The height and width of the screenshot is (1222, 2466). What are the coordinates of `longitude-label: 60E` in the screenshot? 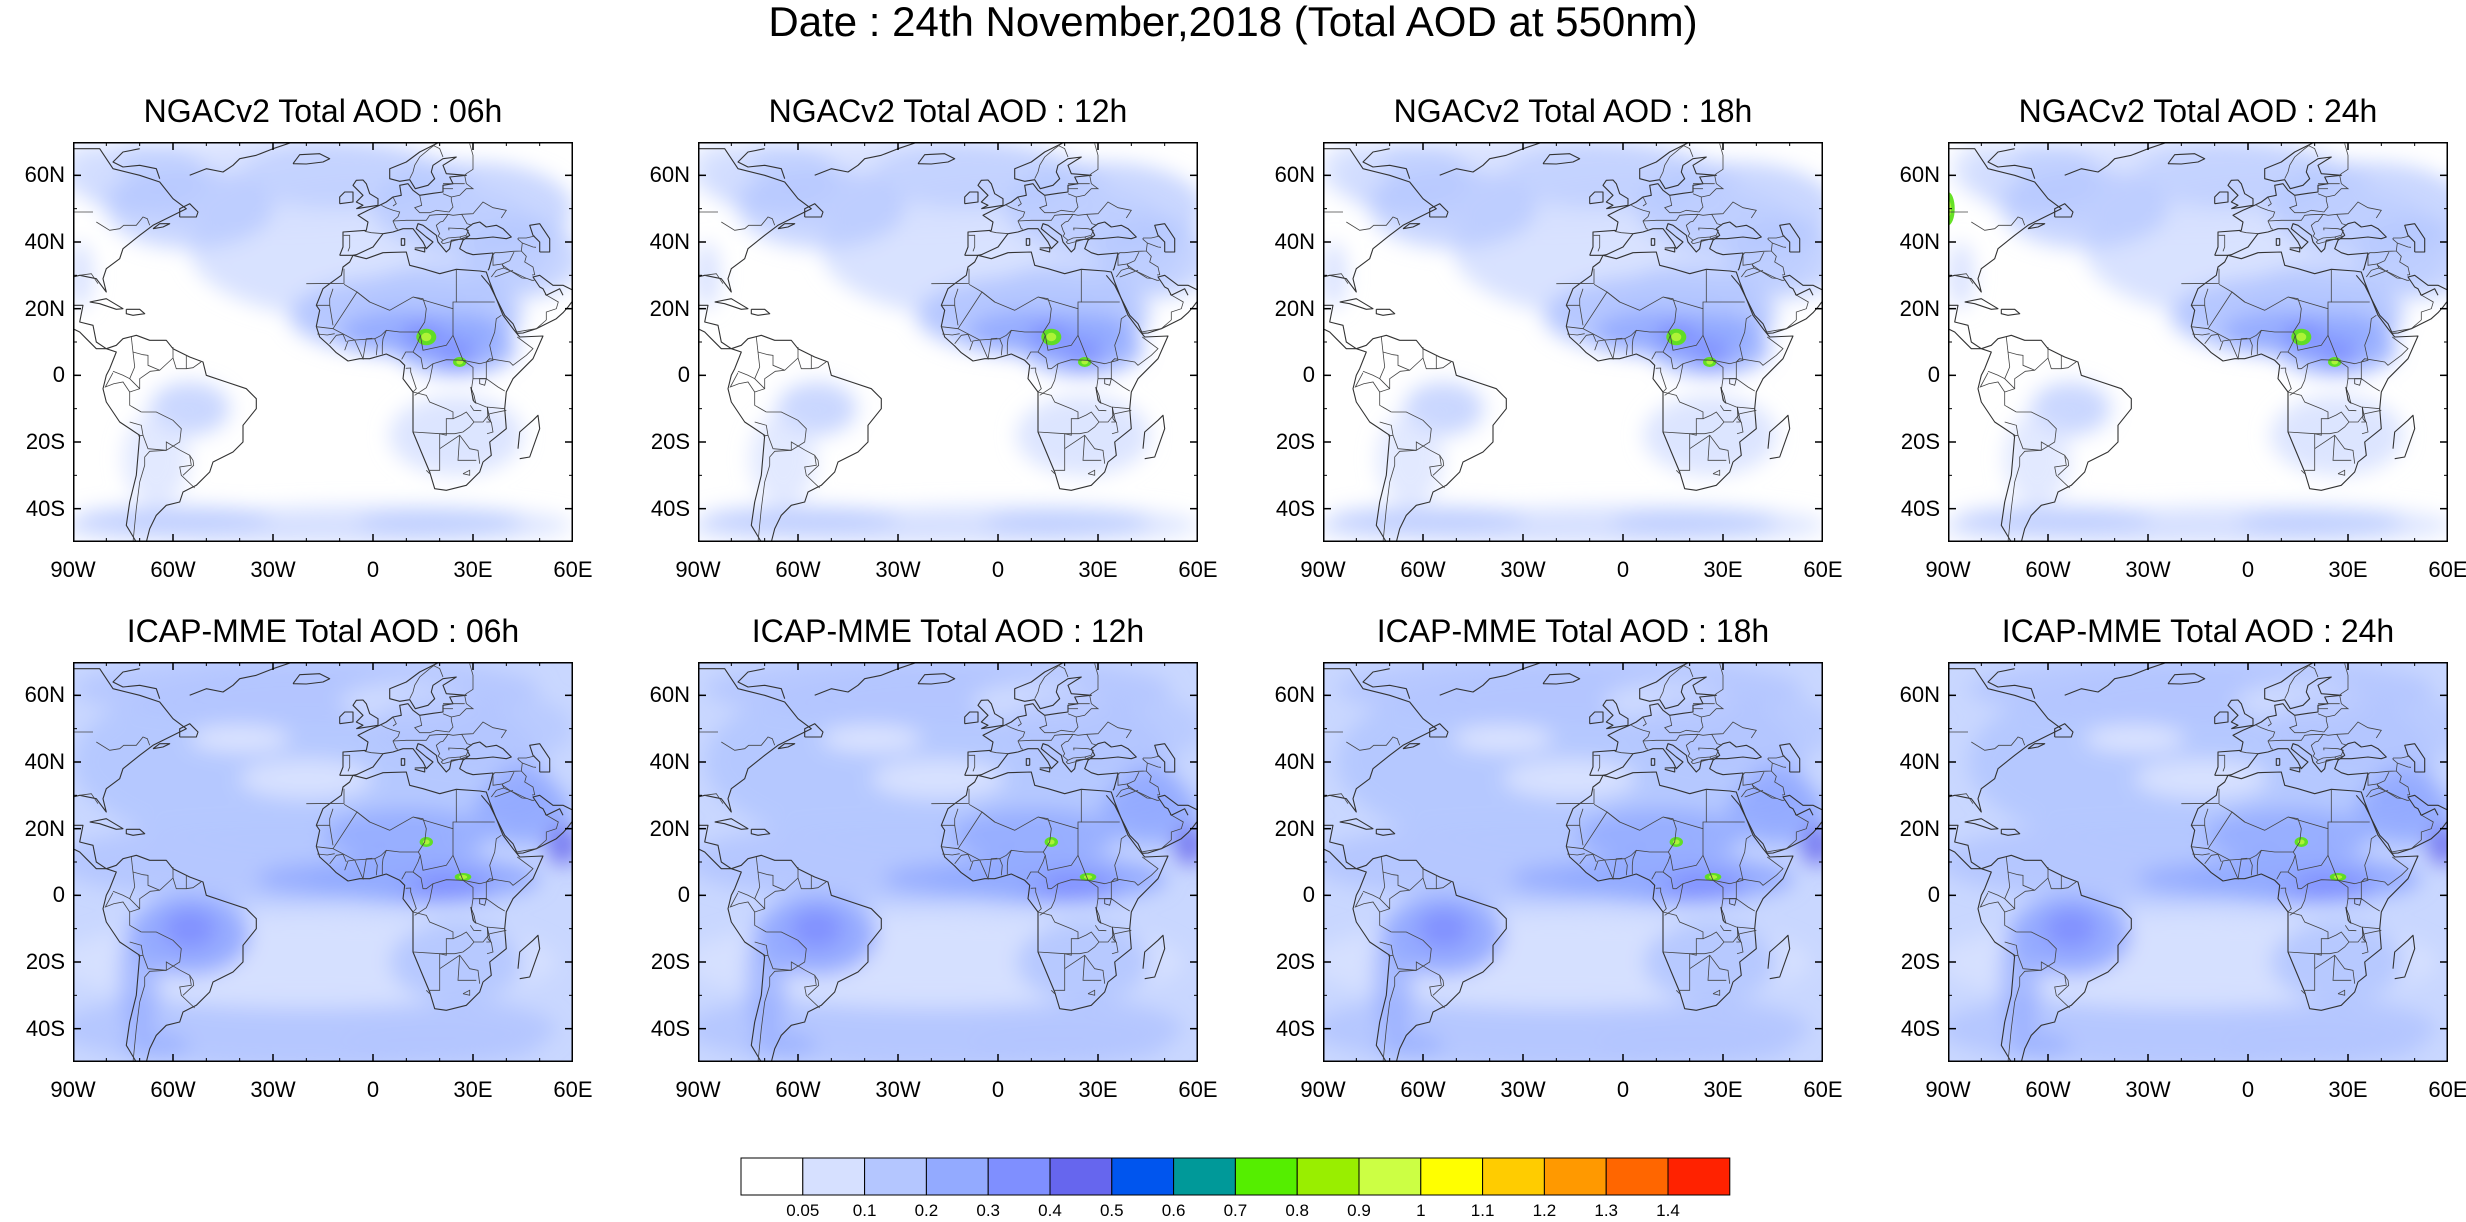 It's located at (573, 1089).